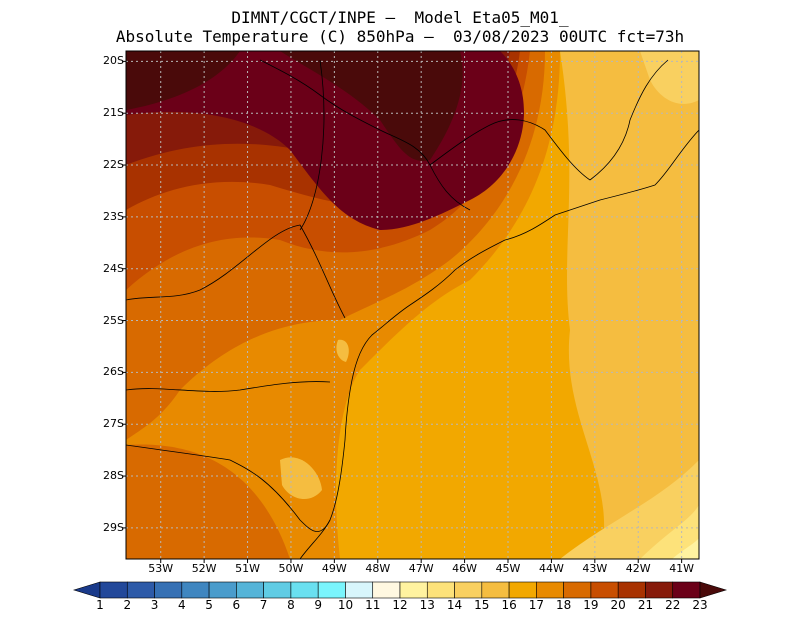 The width and height of the screenshot is (800, 618). Describe the element at coordinates (509, 605) in the screenshot. I see `colorbar-label: 16` at that location.